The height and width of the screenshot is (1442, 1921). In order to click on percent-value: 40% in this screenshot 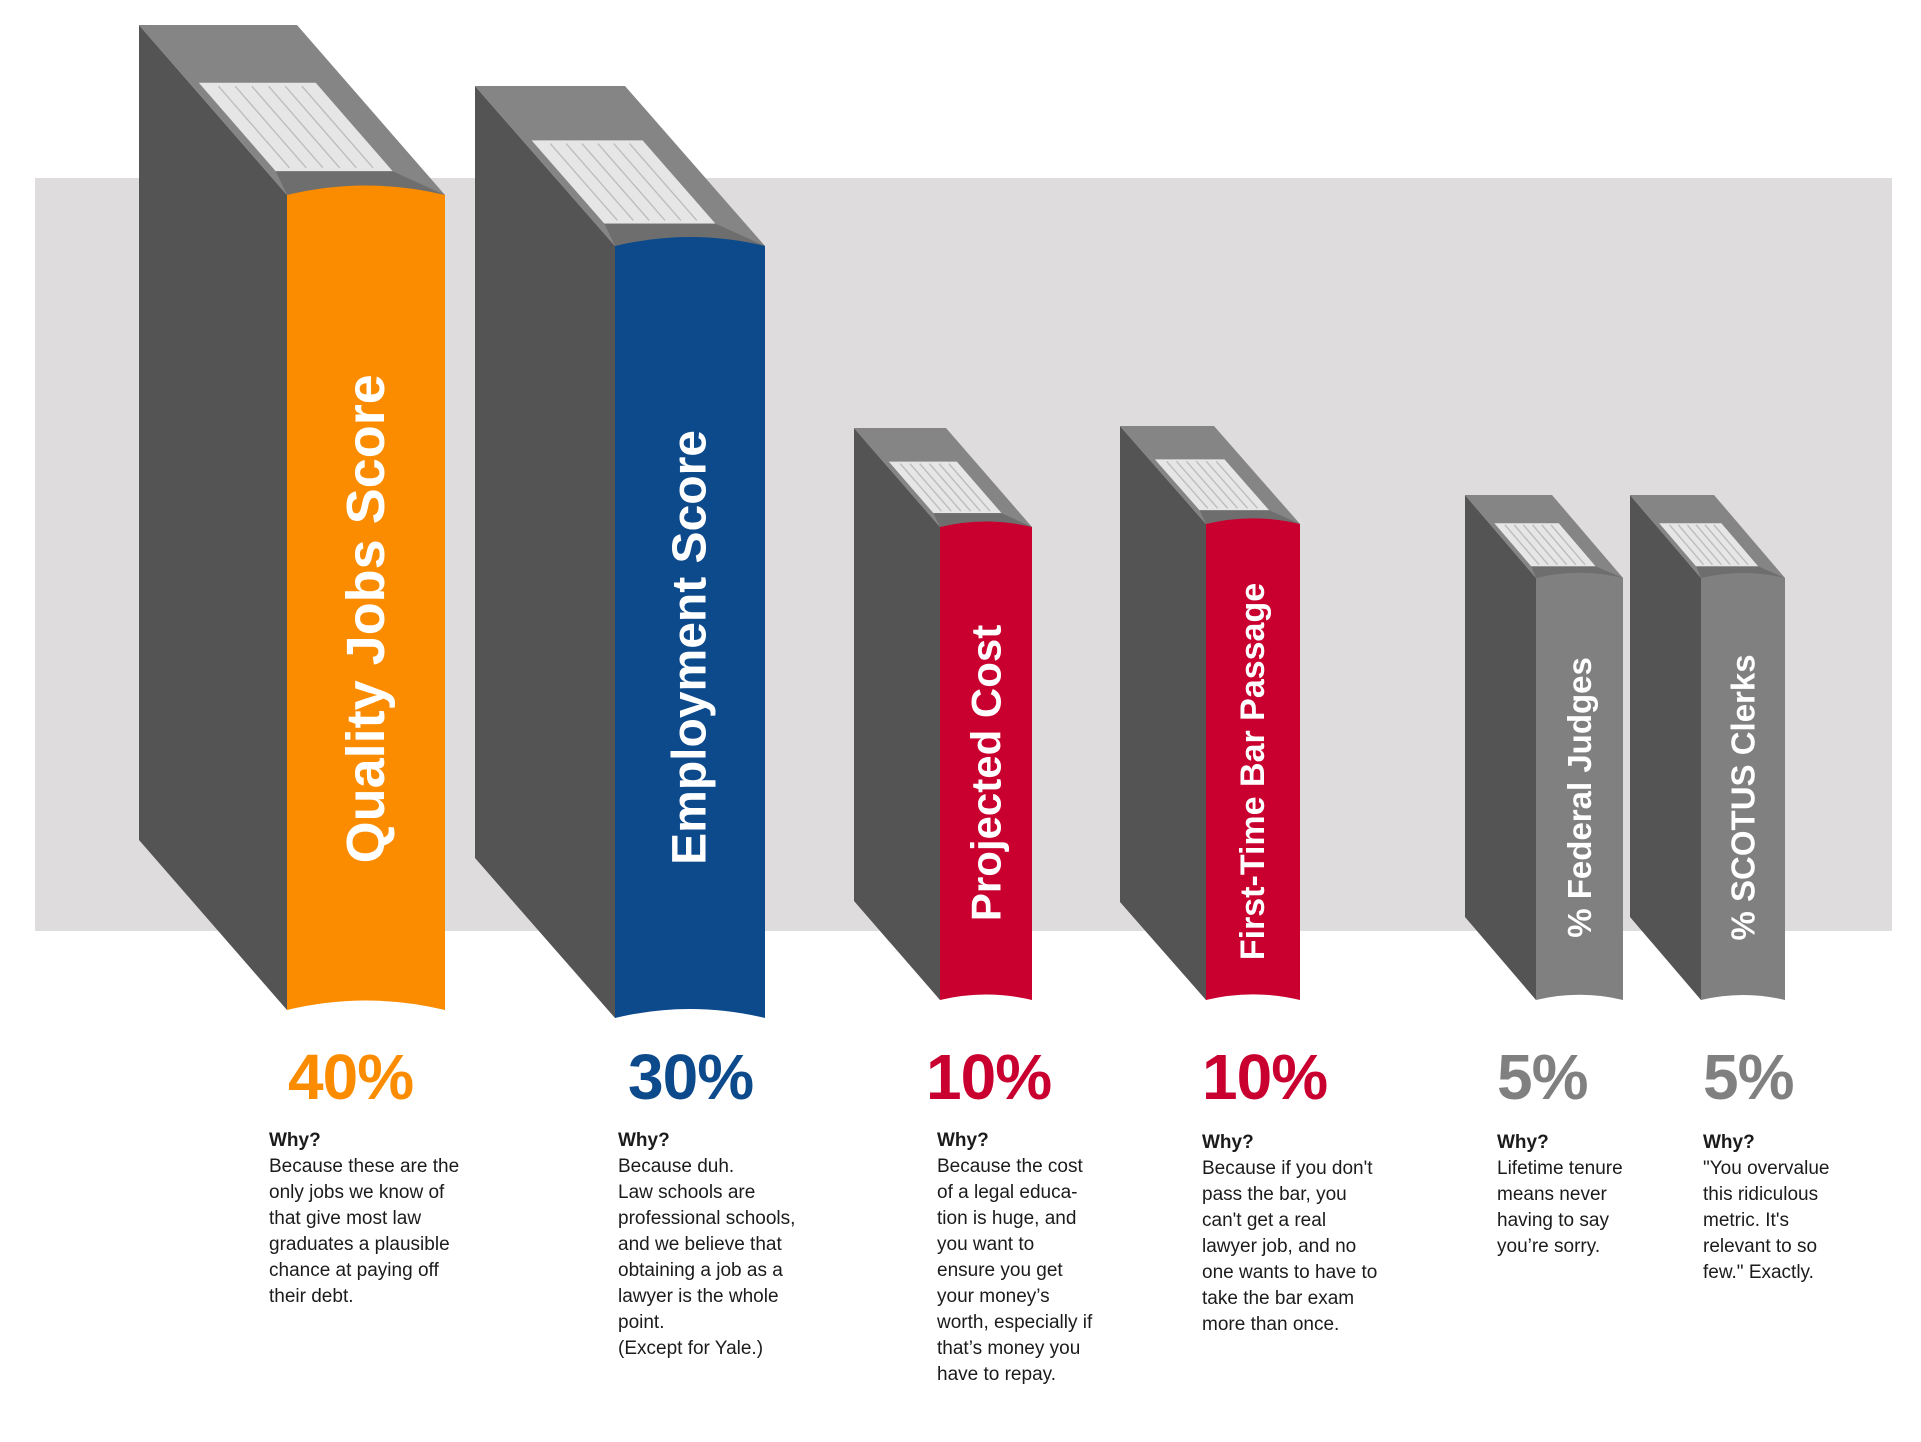, I will do `click(351, 1077)`.